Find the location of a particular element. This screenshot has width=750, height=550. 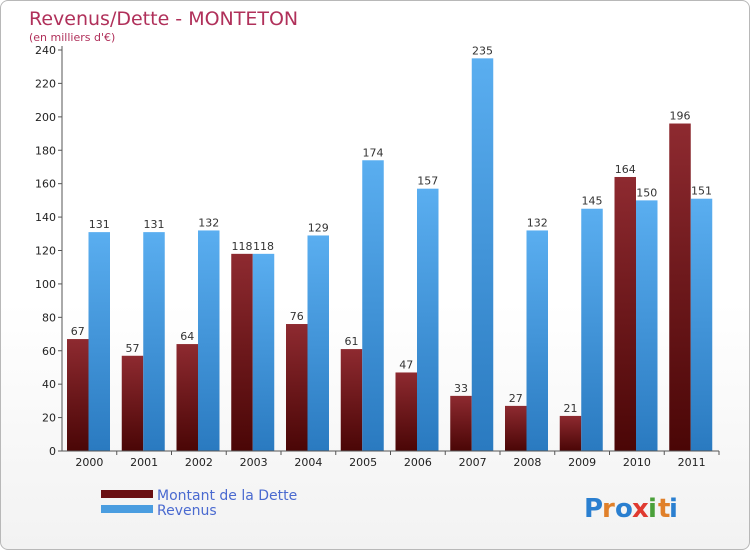

y-tick-label: 20 is located at coordinates (49, 418).